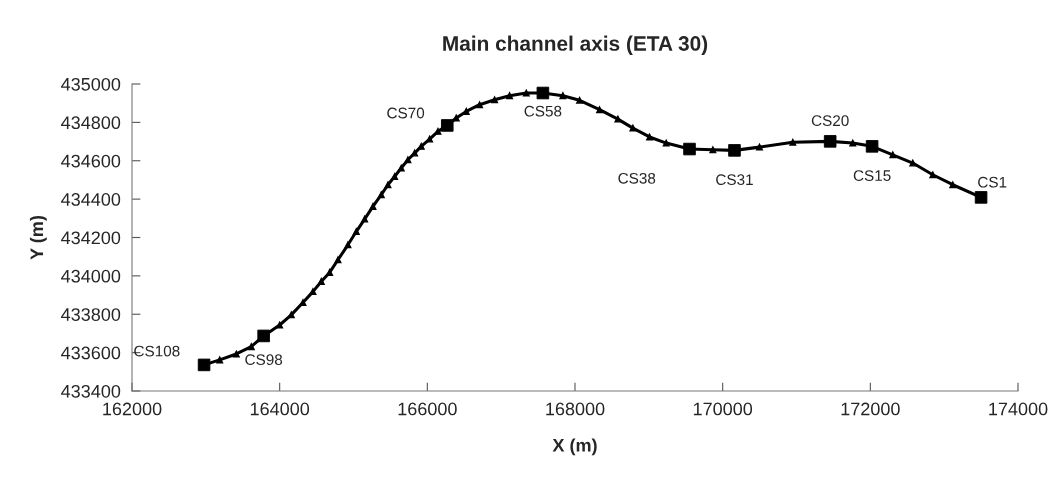  I want to click on annotation: CS38, so click(637, 178).